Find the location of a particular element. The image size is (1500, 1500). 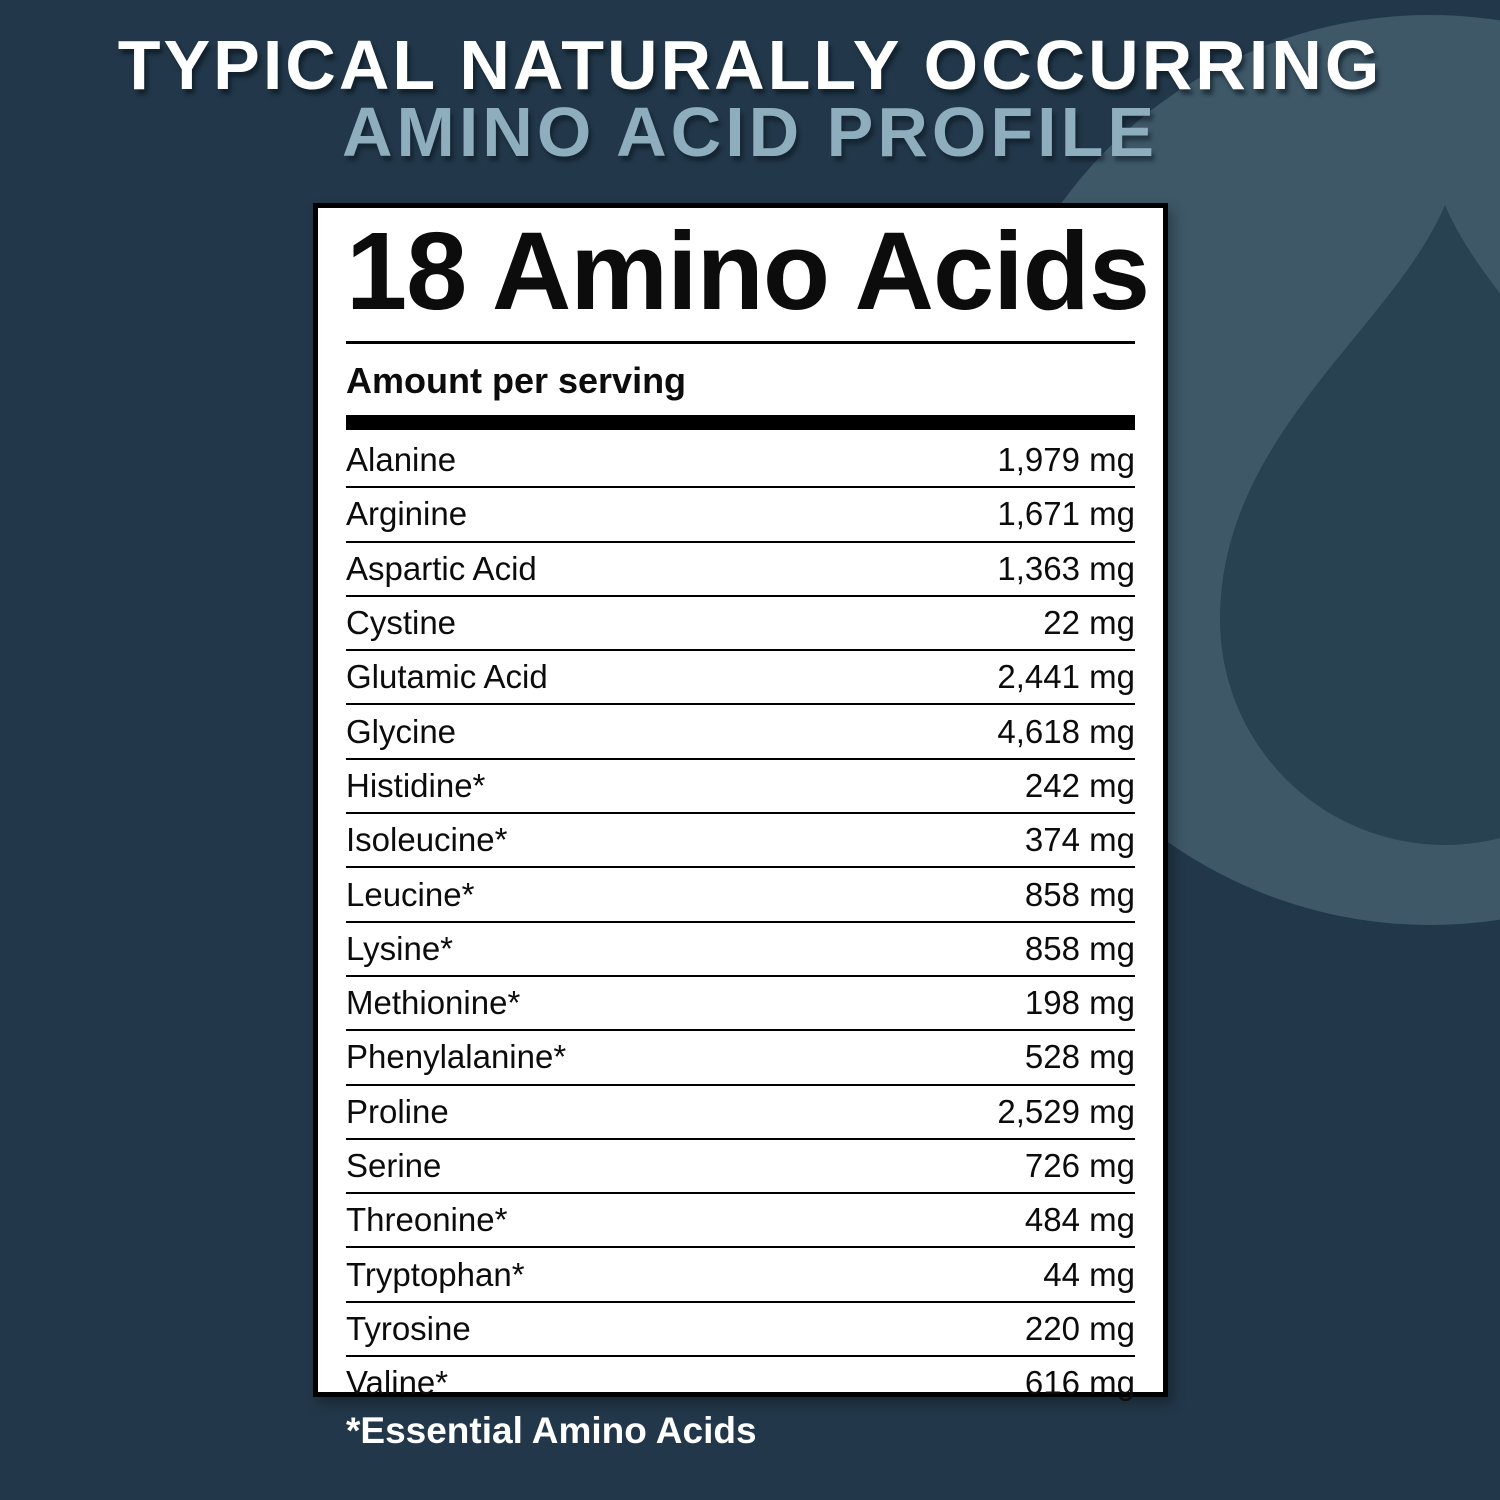

table-row: Aspartic Acid 1,363 mg is located at coordinates (740, 570).